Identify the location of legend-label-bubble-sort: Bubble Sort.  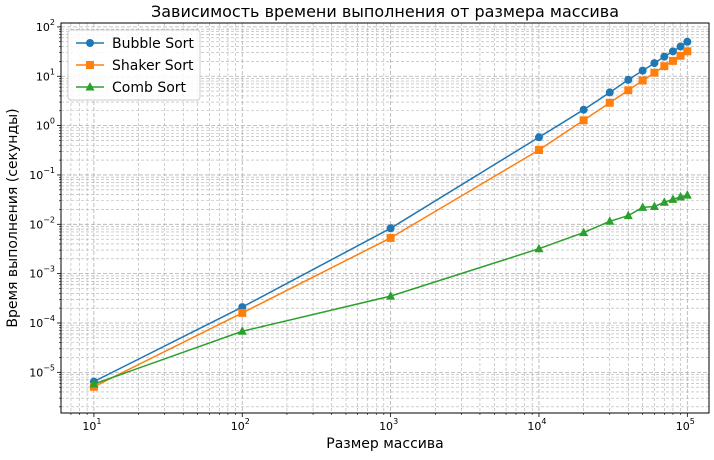
(153, 44).